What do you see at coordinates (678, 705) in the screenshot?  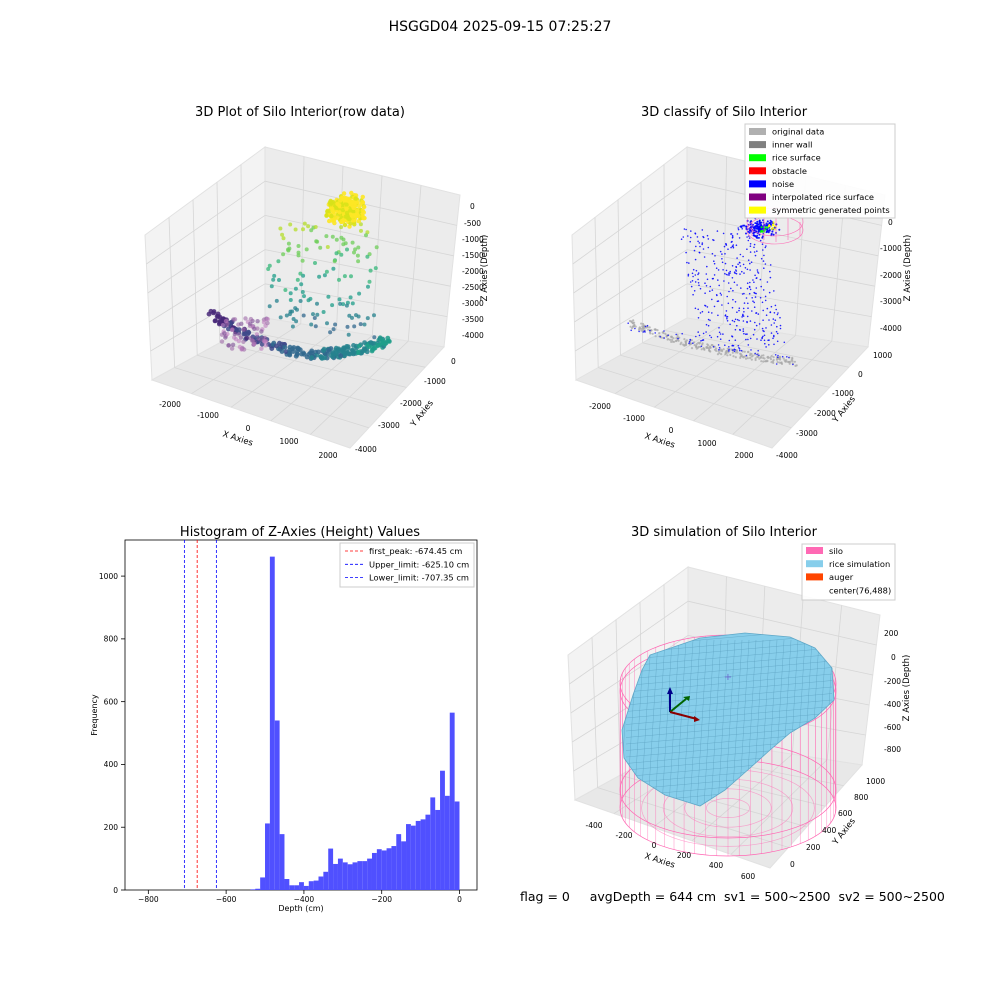 I see `auger-y-arrow` at bounding box center [678, 705].